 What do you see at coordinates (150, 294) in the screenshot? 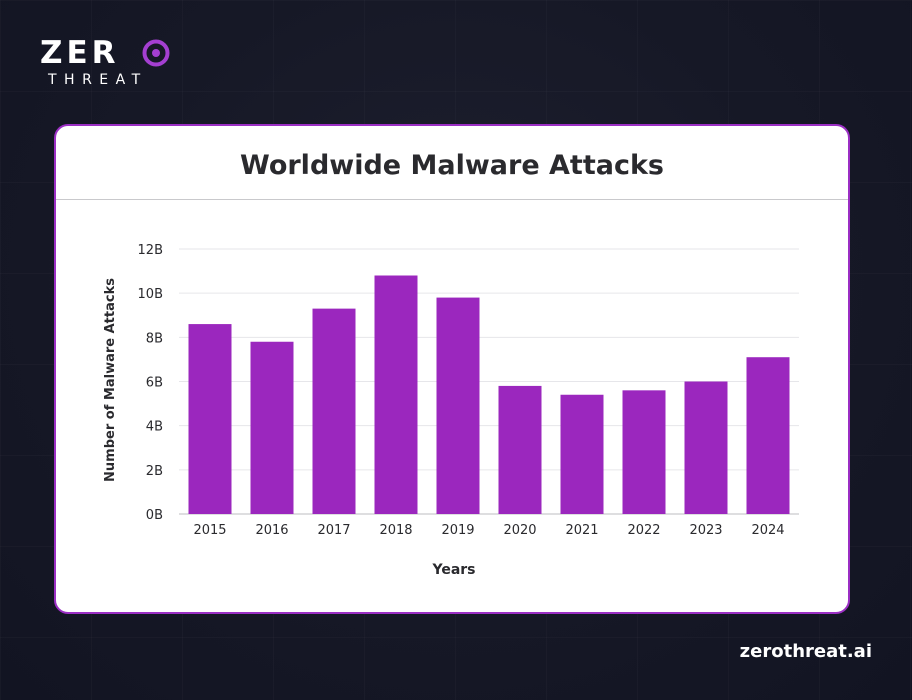
I see `y-tick-label: 10B` at bounding box center [150, 294].